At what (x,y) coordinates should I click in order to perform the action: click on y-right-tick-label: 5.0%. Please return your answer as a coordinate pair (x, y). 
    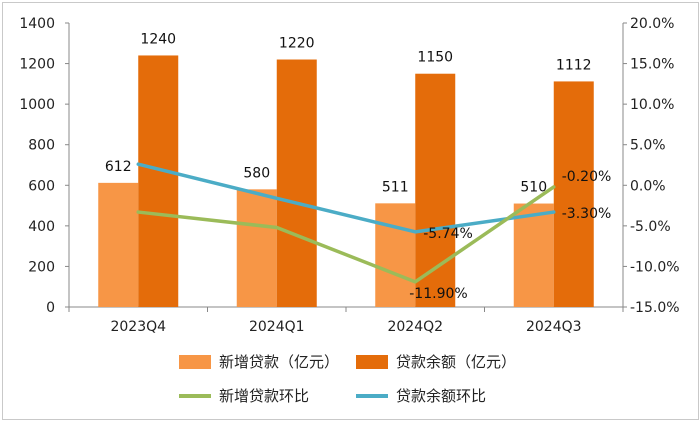
    Looking at the image, I should click on (648, 146).